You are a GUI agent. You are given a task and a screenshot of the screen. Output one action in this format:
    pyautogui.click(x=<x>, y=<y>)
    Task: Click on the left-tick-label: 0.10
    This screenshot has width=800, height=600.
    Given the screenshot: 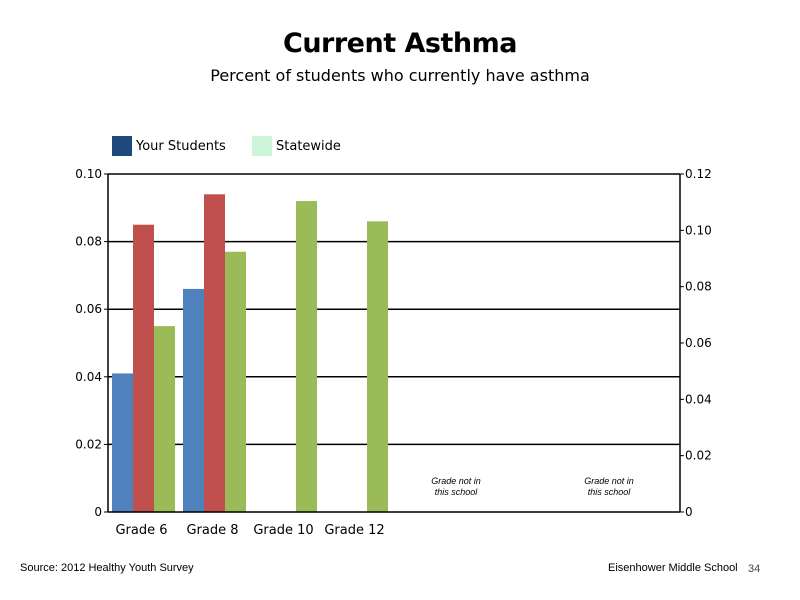 What is the action you would take?
    pyautogui.click(x=88, y=174)
    